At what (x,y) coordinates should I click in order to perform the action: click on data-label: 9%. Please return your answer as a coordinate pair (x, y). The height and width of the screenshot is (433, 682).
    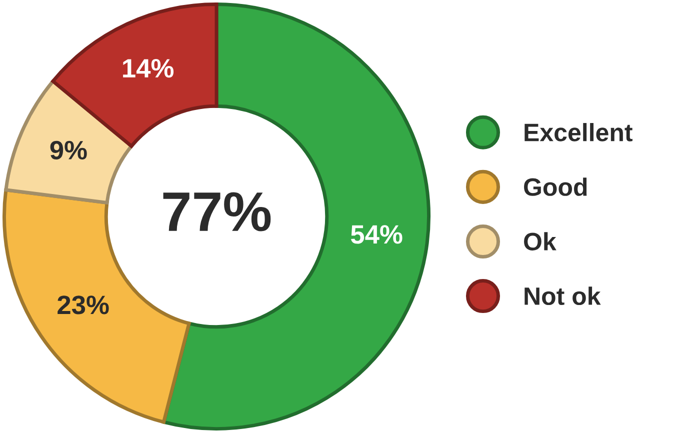
    Looking at the image, I should click on (68, 150).